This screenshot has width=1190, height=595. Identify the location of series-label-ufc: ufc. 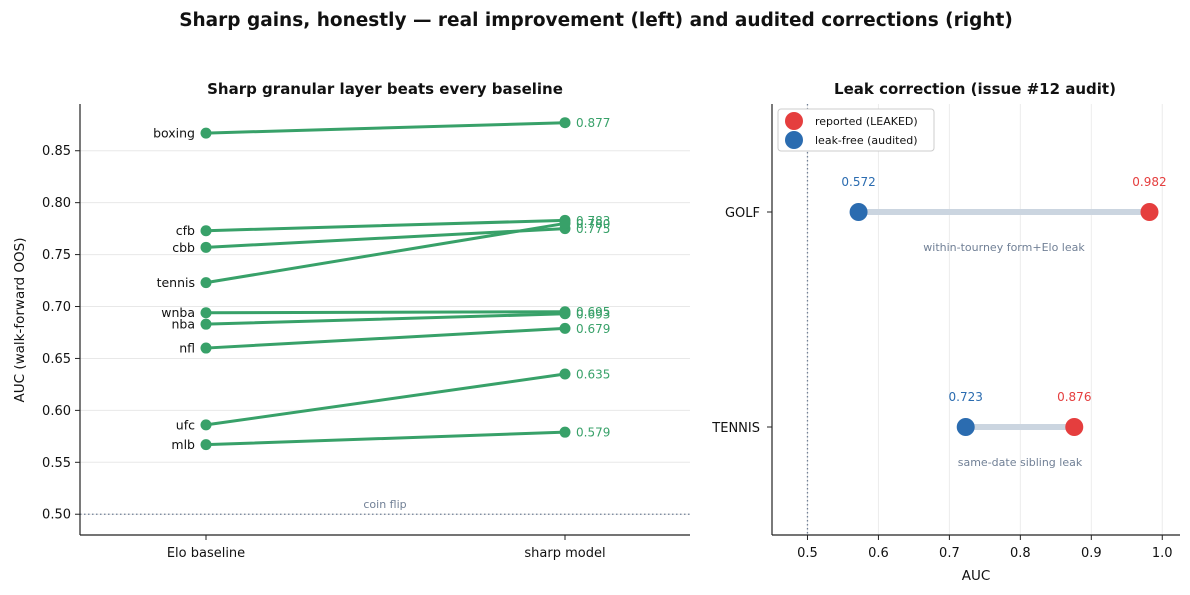
(185, 424).